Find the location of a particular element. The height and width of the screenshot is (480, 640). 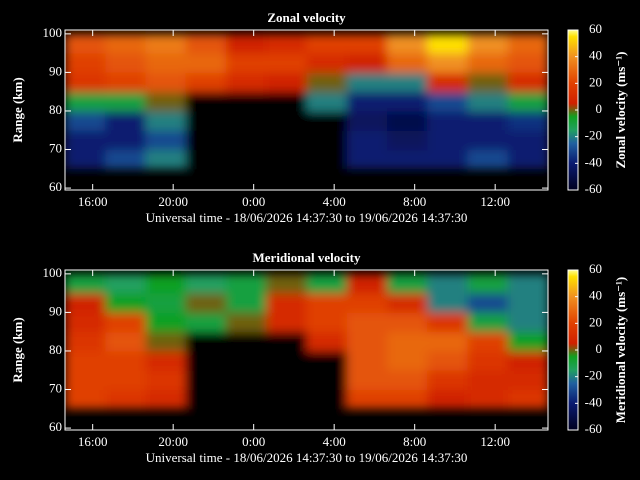

colorbar-tick-label: 60 is located at coordinates (595, 28).